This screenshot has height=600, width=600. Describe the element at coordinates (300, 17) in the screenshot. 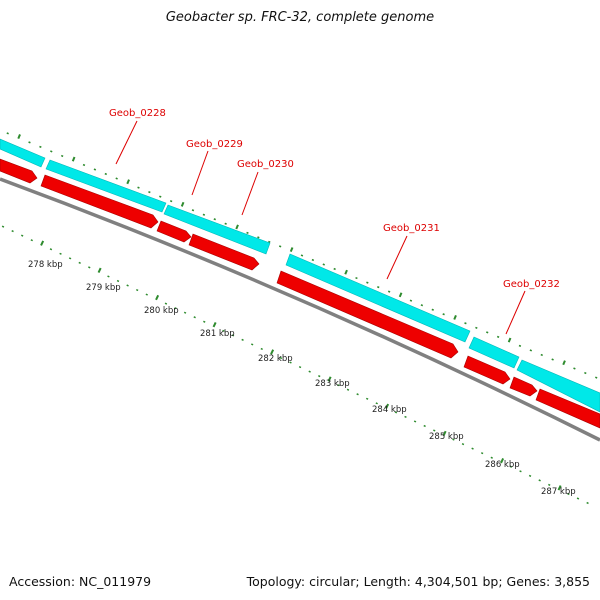

I see `map-title: Geobacter sp. FRC-32, complete genome` at that location.